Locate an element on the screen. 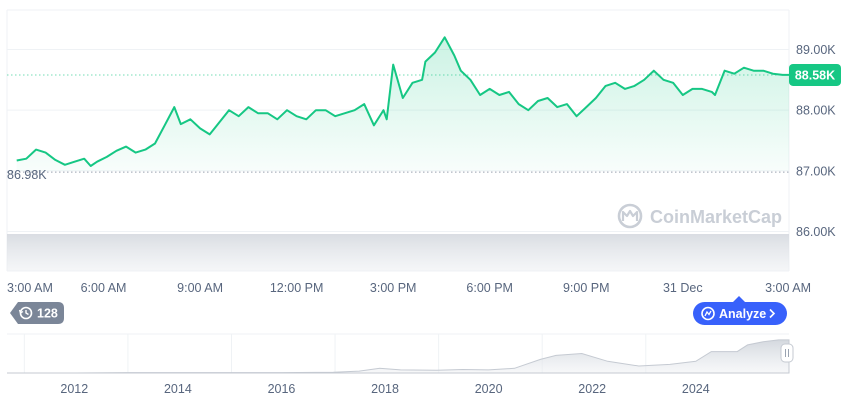 The width and height of the screenshot is (860, 401). analyze-button: Analyze is located at coordinates (740, 310).